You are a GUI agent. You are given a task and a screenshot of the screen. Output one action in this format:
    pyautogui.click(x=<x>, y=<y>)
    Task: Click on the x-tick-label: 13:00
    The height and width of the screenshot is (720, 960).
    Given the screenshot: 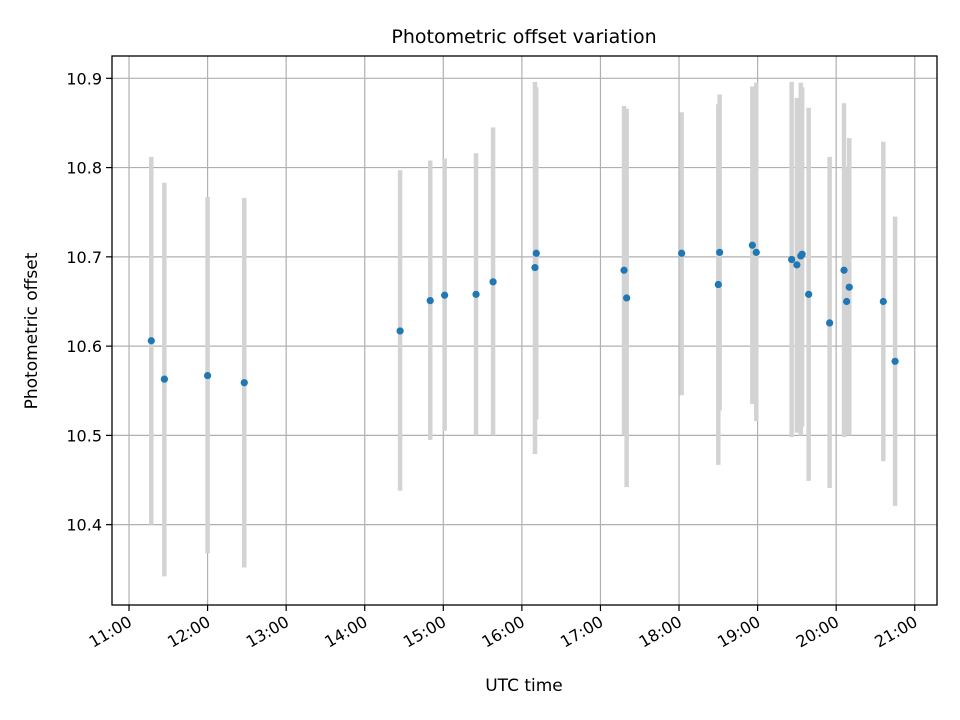 What is the action you would take?
    pyautogui.click(x=267, y=632)
    